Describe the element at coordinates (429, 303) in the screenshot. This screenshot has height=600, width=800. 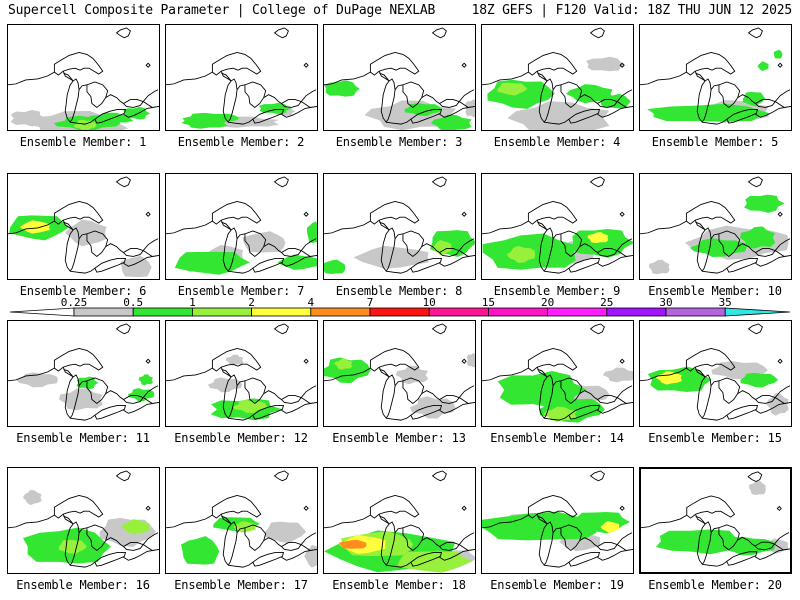
I see `legend-level-label: 10` at that location.